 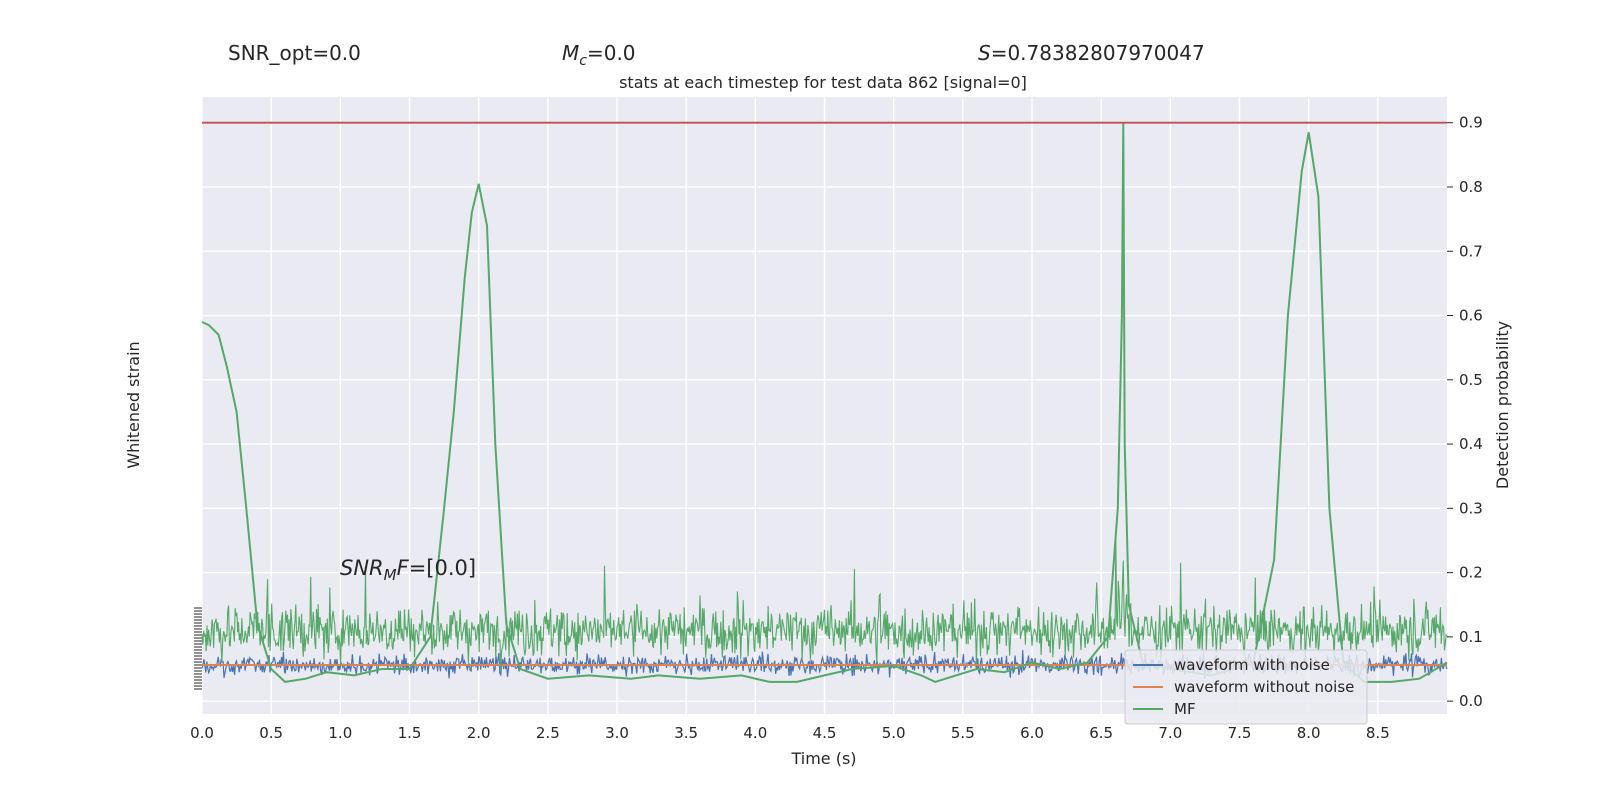 What do you see at coordinates (133, 404) in the screenshot?
I see `left-axis-label: Whitened strain` at bounding box center [133, 404].